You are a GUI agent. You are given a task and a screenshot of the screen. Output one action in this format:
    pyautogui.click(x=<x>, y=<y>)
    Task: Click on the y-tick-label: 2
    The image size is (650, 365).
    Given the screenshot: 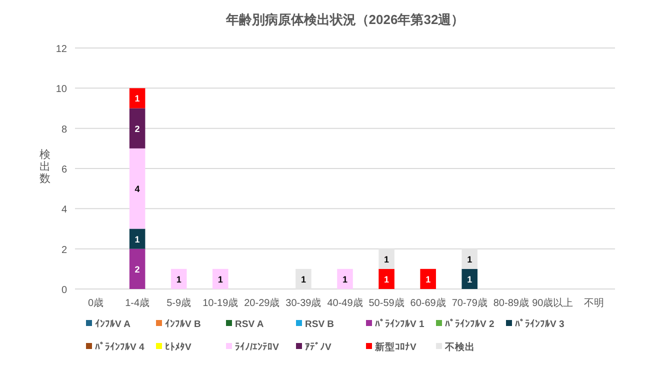 What is the action you would take?
    pyautogui.click(x=64, y=250)
    